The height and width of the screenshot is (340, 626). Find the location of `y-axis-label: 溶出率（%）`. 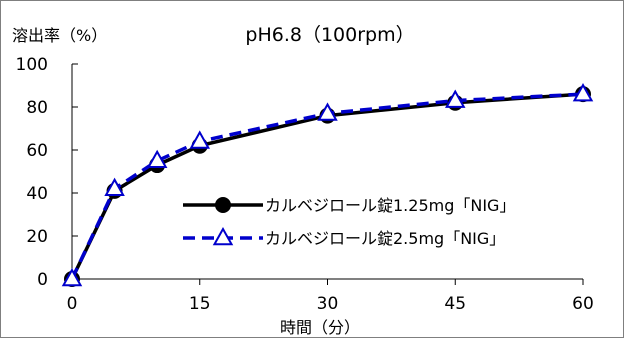

y-axis-label: 溶出率（%） is located at coordinates (59, 35).